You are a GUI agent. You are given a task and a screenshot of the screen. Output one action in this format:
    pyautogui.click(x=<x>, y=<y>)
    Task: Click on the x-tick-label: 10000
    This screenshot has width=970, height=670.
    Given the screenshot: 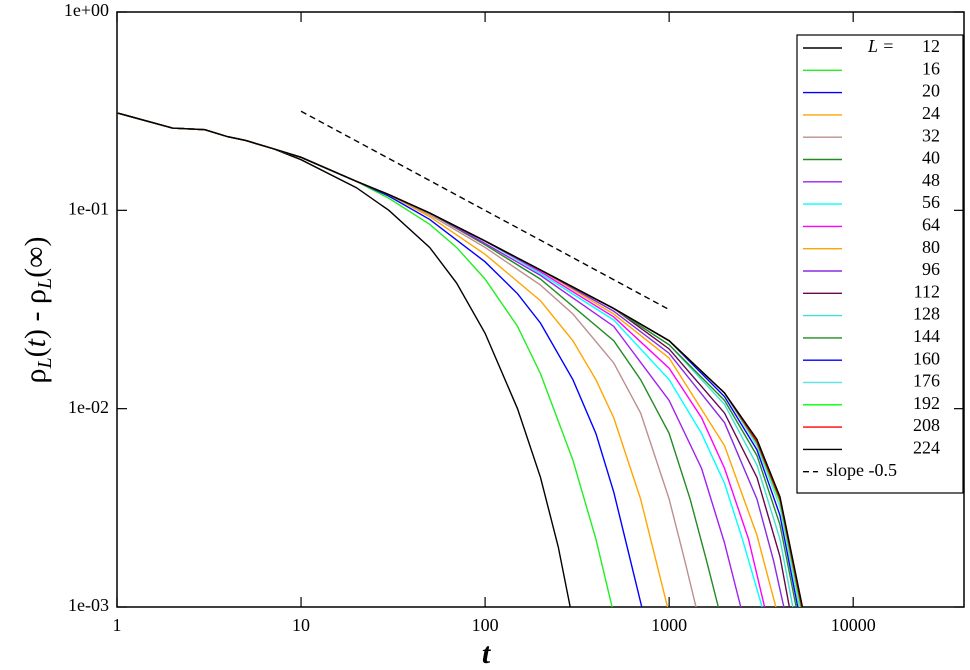 What is the action you would take?
    pyautogui.click(x=853, y=625)
    